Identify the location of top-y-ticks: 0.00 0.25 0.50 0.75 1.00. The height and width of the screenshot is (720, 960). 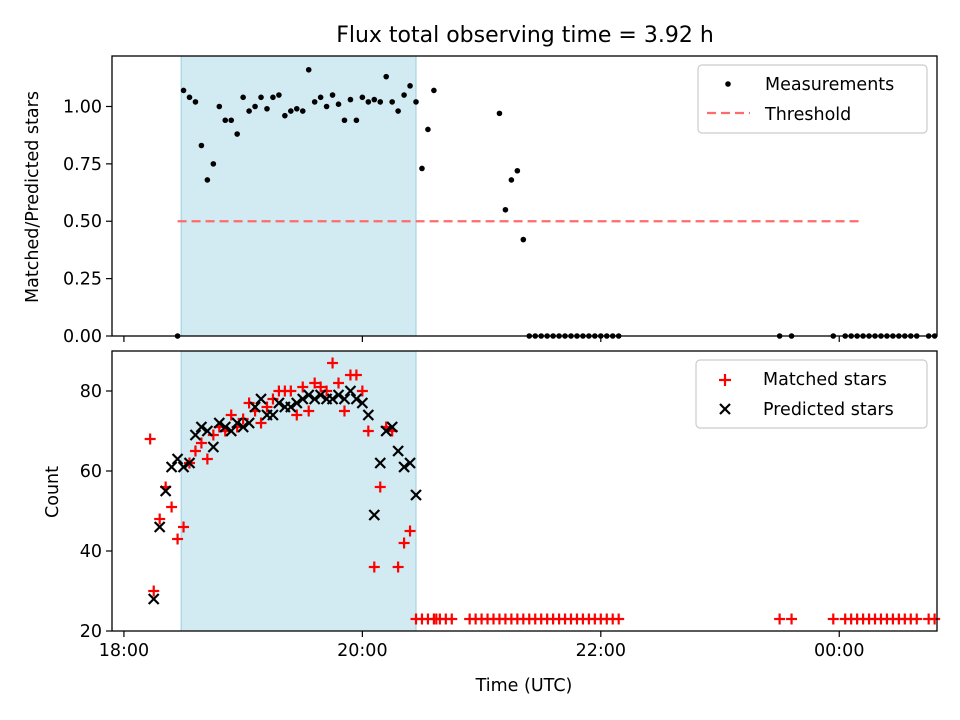
(87, 222).